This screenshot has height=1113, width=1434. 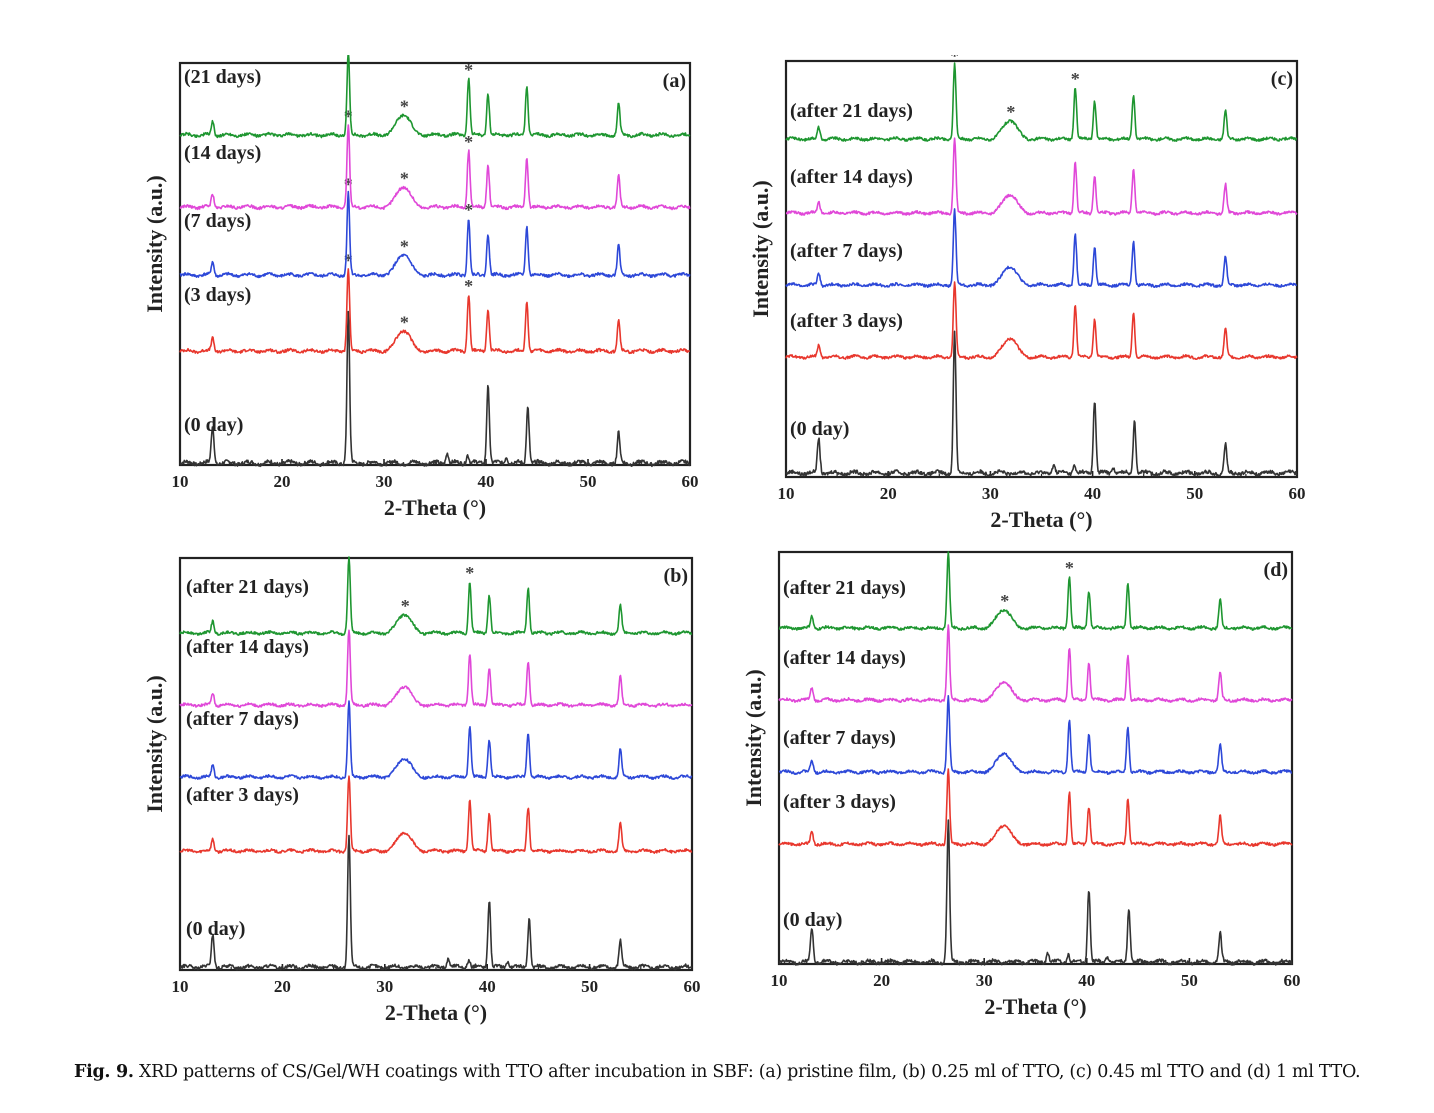 I want to click on panel-label: (b), so click(x=676, y=576).